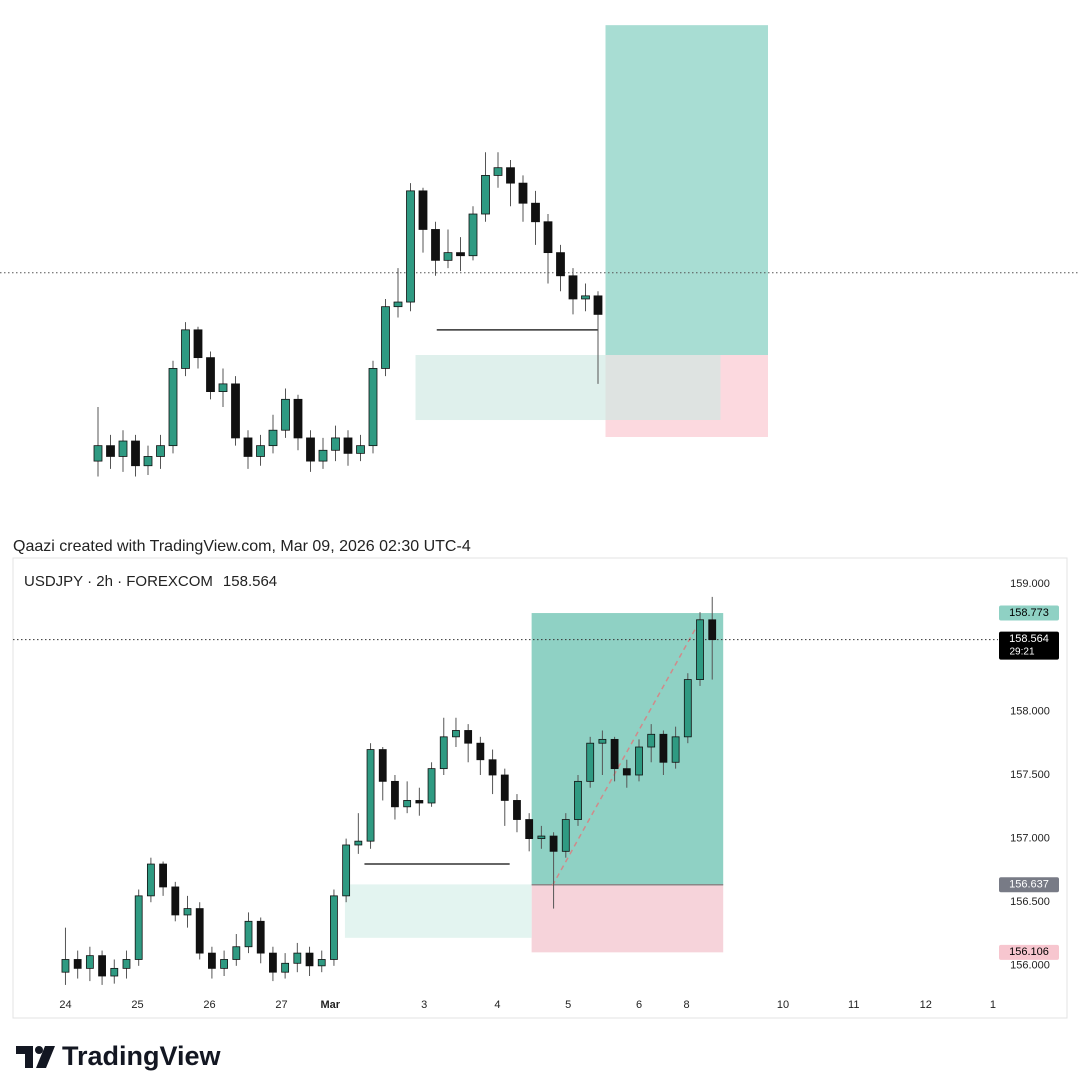  I want to click on logo: TradingView, so click(119, 1056).